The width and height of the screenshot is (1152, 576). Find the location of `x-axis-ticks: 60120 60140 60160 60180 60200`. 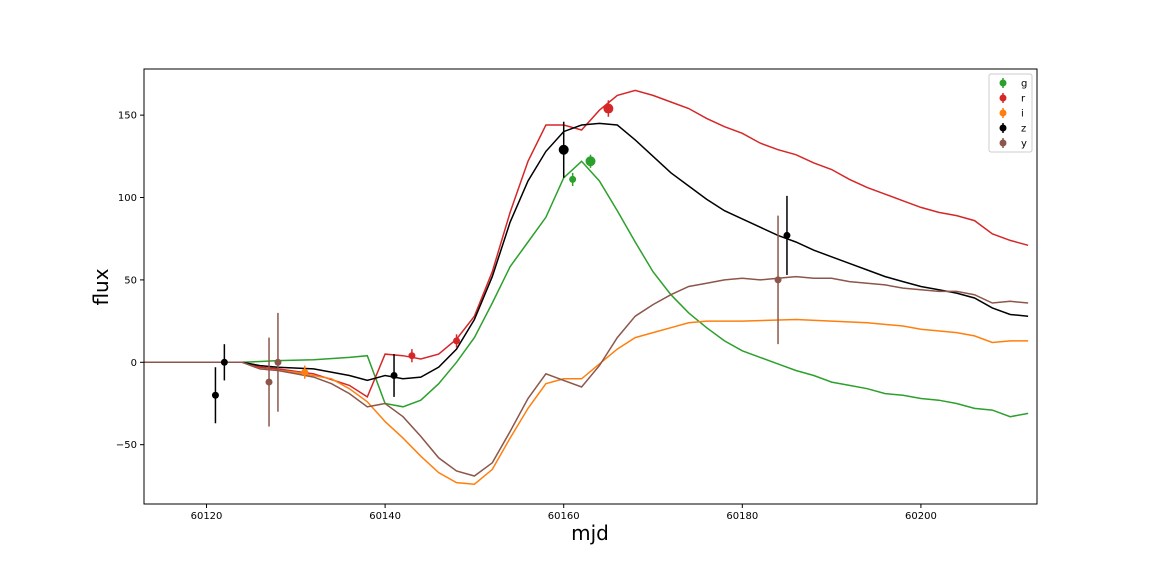

x-axis-ticks: 60120 60140 60160 60180 60200 is located at coordinates (564, 513).